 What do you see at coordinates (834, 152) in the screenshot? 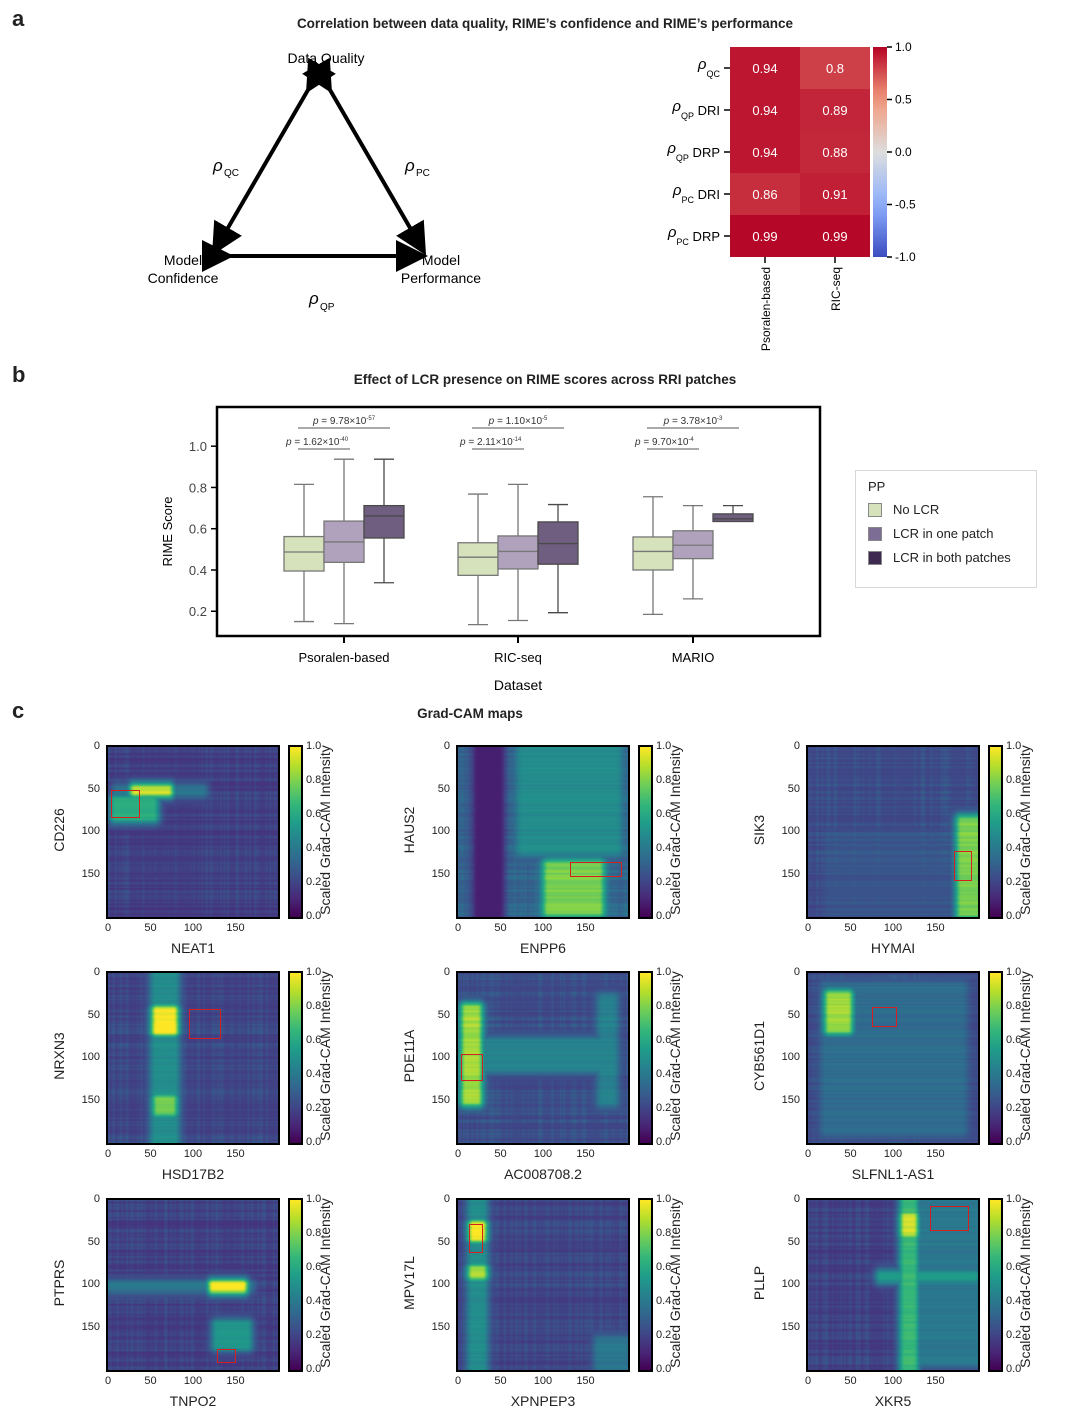
I see `heatmap-cell-label: 0.88` at bounding box center [834, 152].